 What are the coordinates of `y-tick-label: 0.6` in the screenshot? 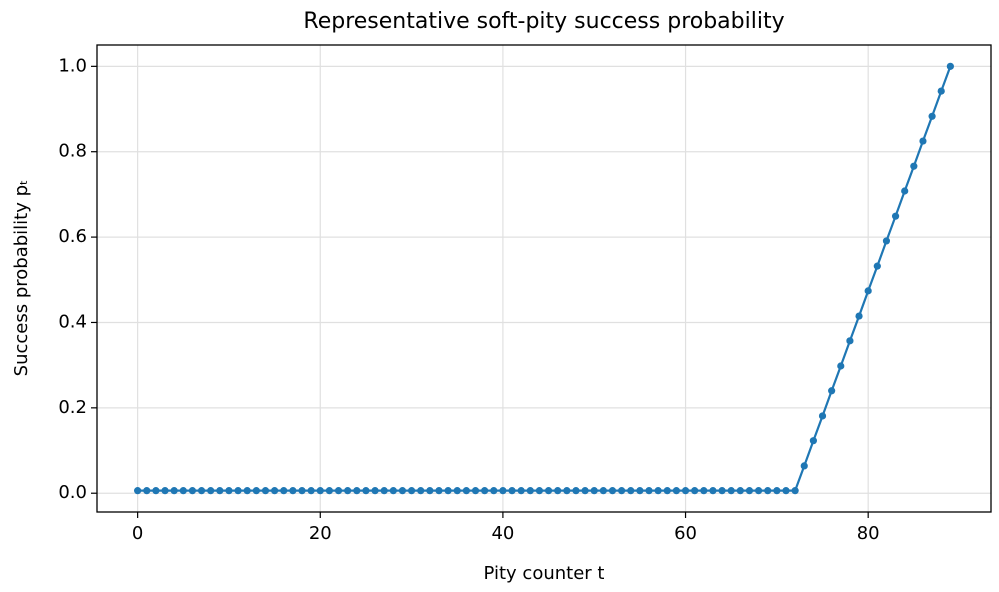 It's located at (72, 236).